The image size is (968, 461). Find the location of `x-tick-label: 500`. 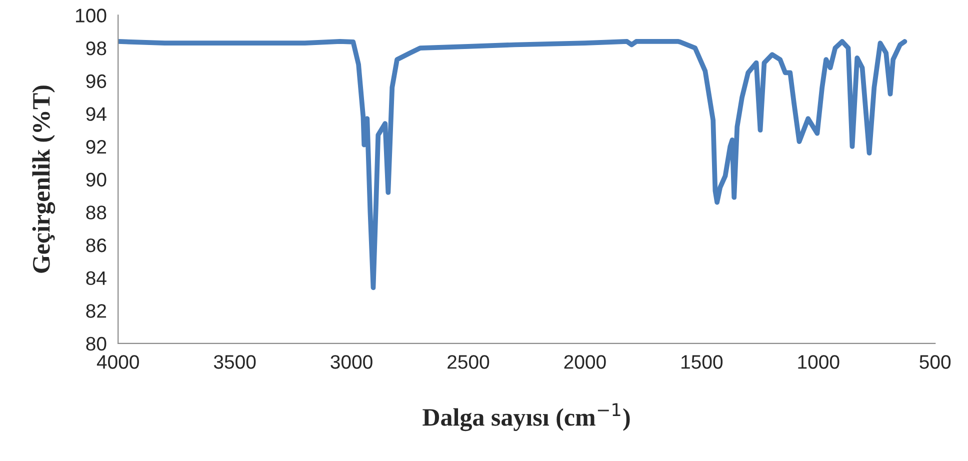

x-tick-label: 500 is located at coordinates (935, 362).